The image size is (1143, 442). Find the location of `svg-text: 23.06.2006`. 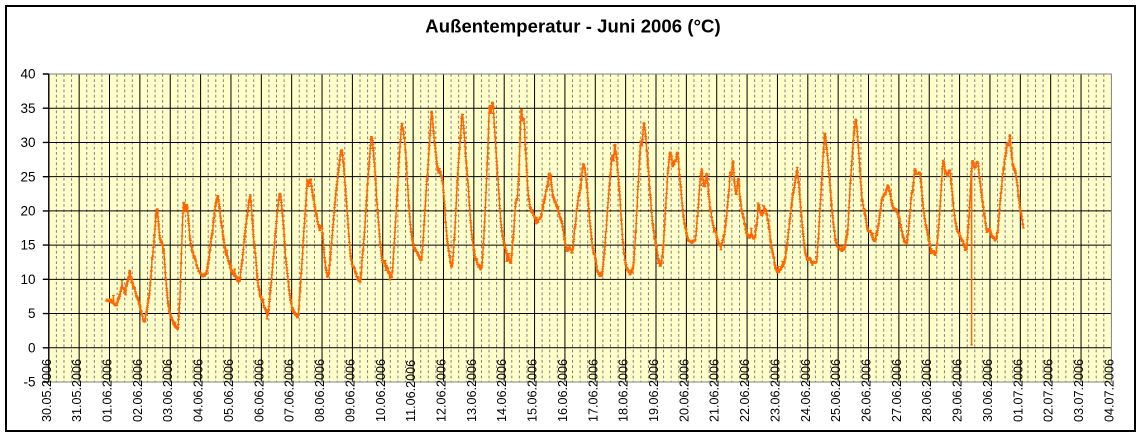

svg-text: 23.06.2006 is located at coordinates (775, 390).